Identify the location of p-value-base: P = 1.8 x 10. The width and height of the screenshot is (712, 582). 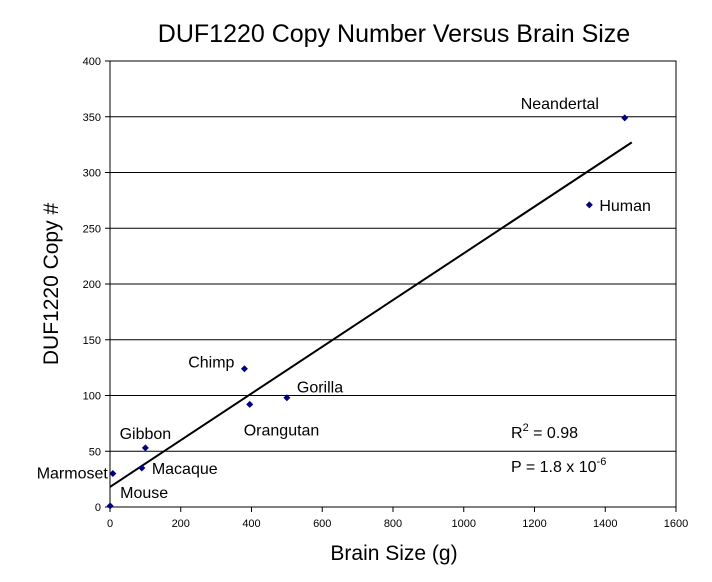
(554, 467).